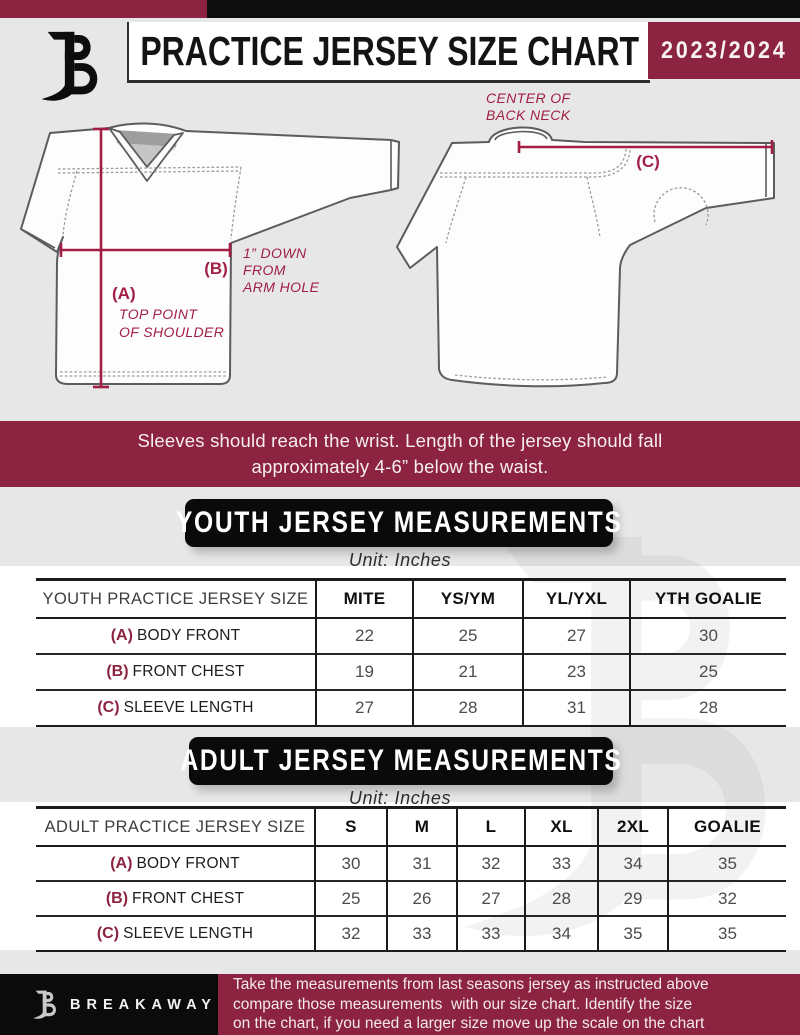 The height and width of the screenshot is (1035, 800). Describe the element at coordinates (490, 827) in the screenshot. I see `size-header-l: L` at that location.